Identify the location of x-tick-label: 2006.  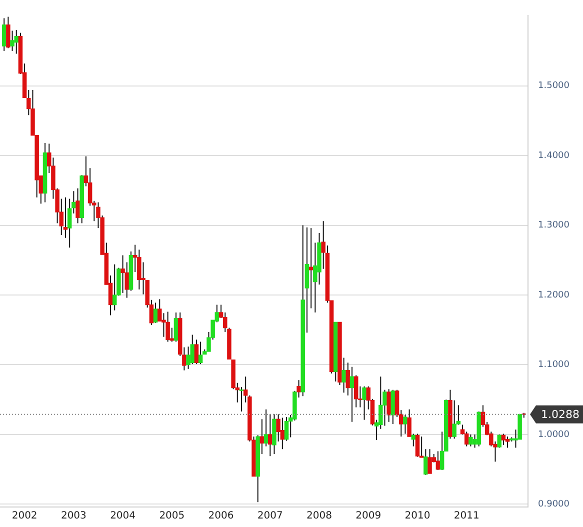
(221, 516).